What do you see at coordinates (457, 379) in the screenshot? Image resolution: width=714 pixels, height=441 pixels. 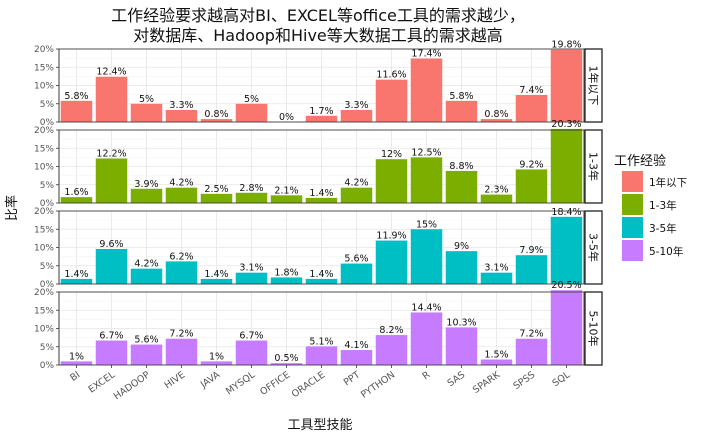 I see `x-tick-label-sas: SAS` at bounding box center [457, 379].